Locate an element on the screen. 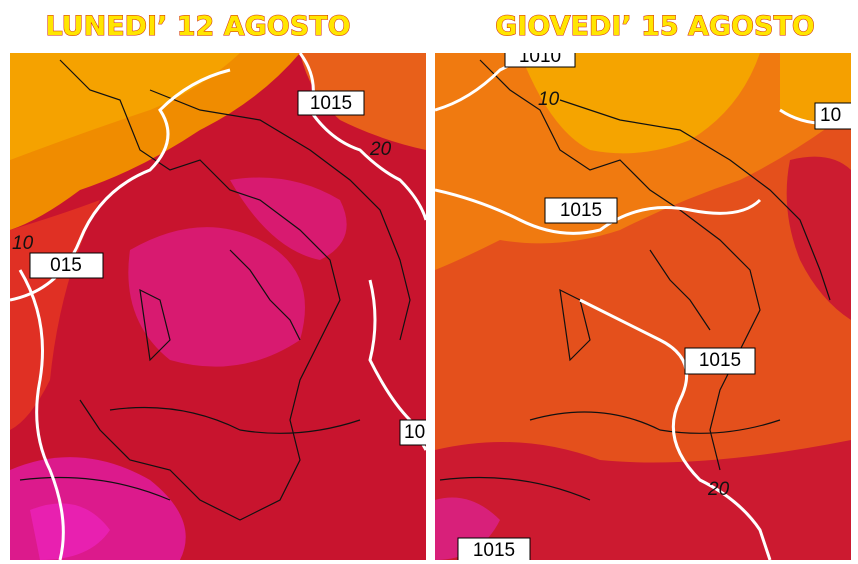 Image resolution: width=858 pixels, height=564 pixels. panel-title: GIOVEDI’ 15 AGOSTO is located at coordinates (655, 26).